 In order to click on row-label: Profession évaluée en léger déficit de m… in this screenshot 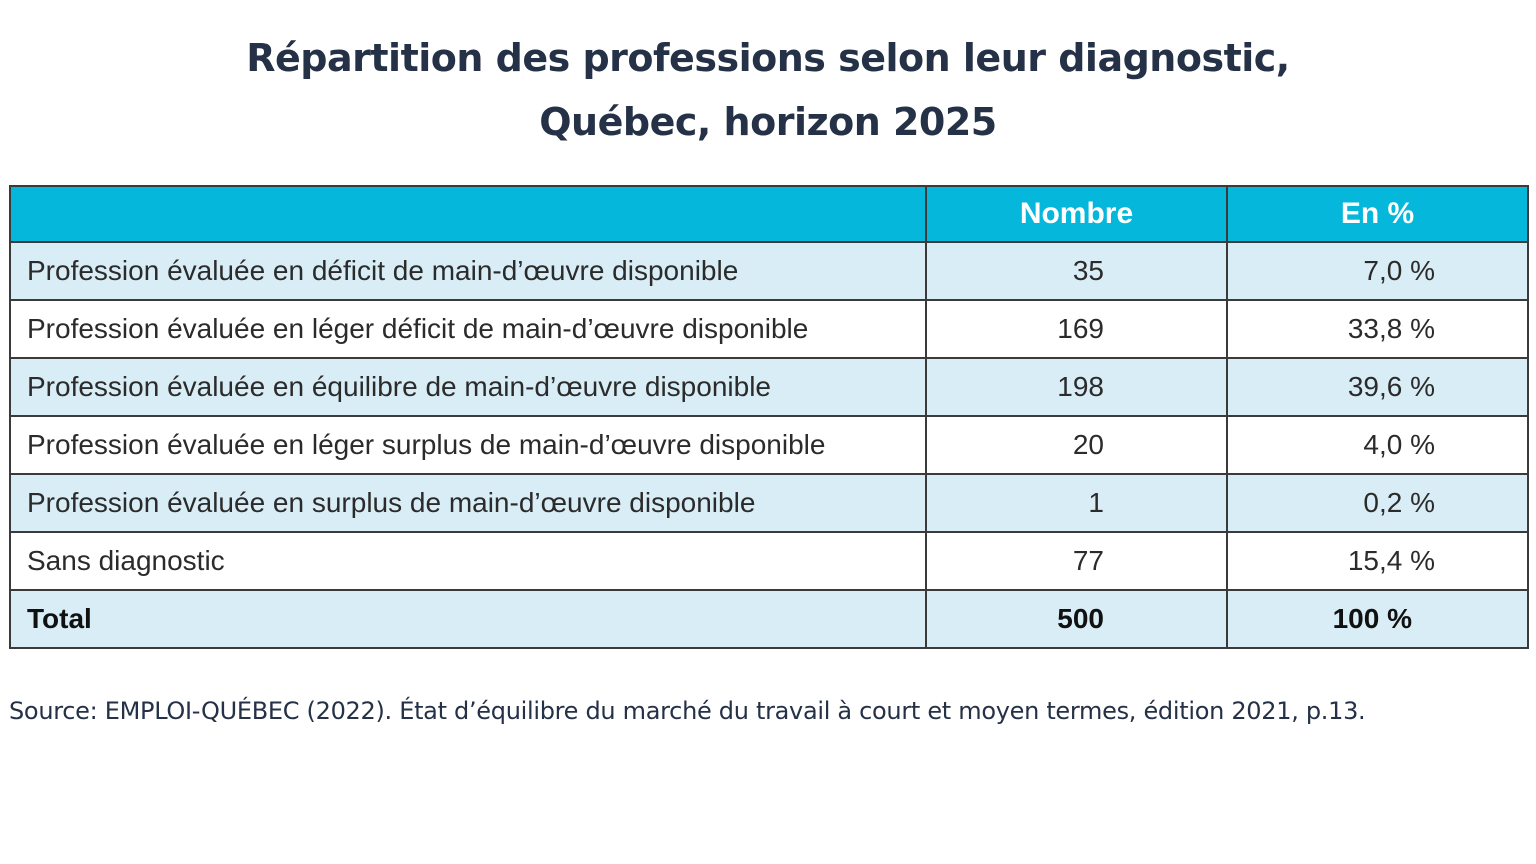, I will do `click(468, 329)`.